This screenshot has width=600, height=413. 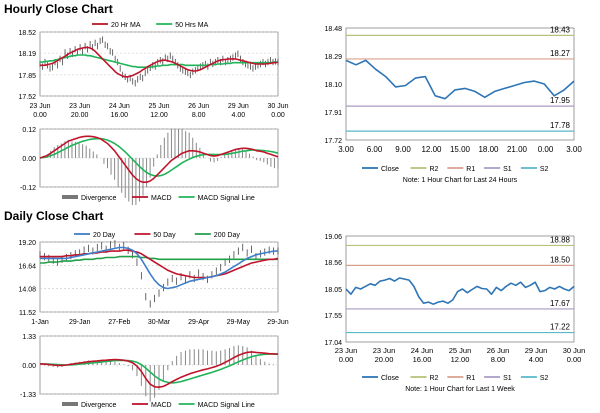 What do you see at coordinates (560, 29) in the screenshot?
I see `level-r2-label: 18.43` at bounding box center [560, 29].